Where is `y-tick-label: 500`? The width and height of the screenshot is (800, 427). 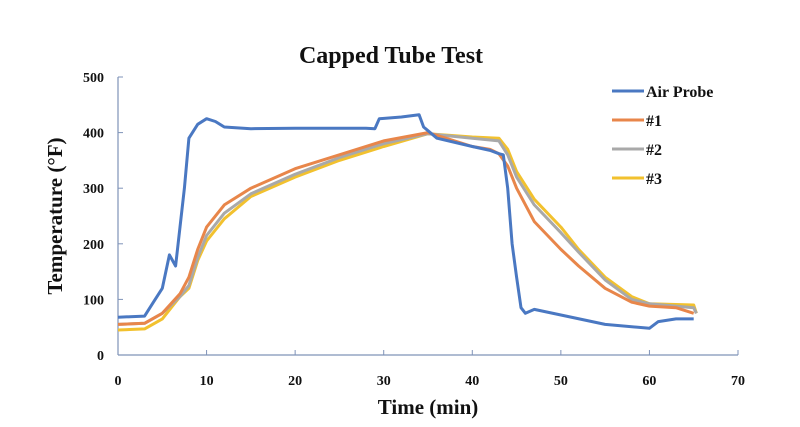
y-tick-label: 500 is located at coordinates (93, 78).